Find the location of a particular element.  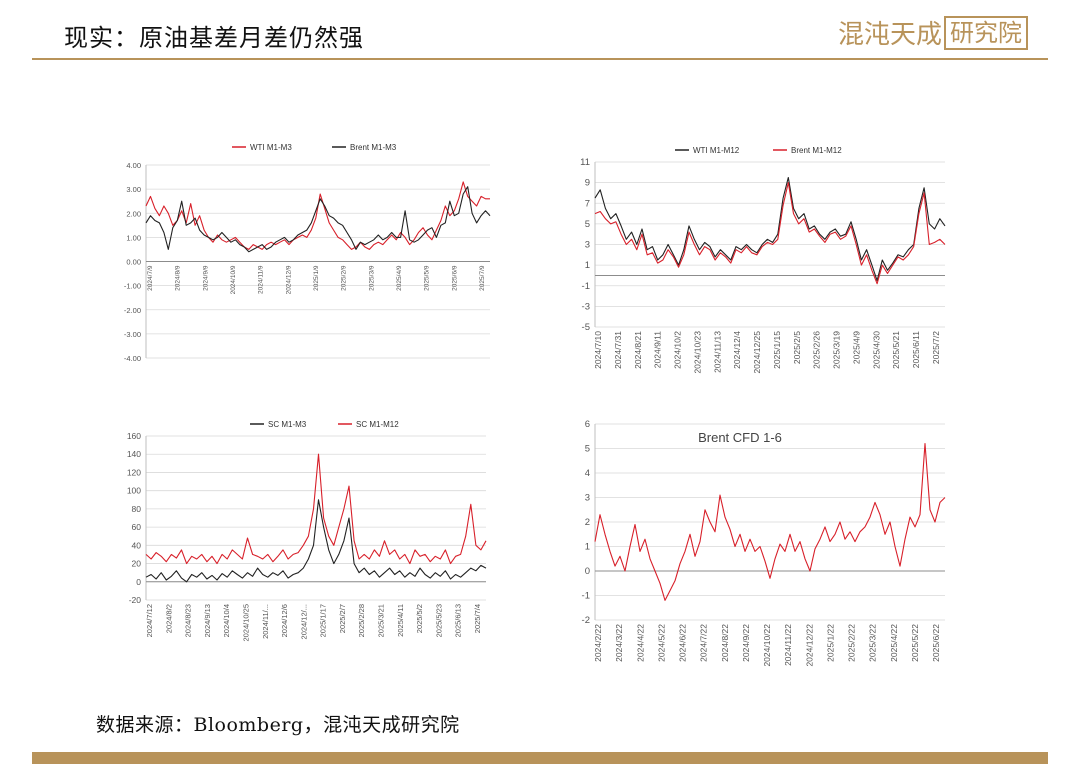

header-divider is located at coordinates (540, 59).